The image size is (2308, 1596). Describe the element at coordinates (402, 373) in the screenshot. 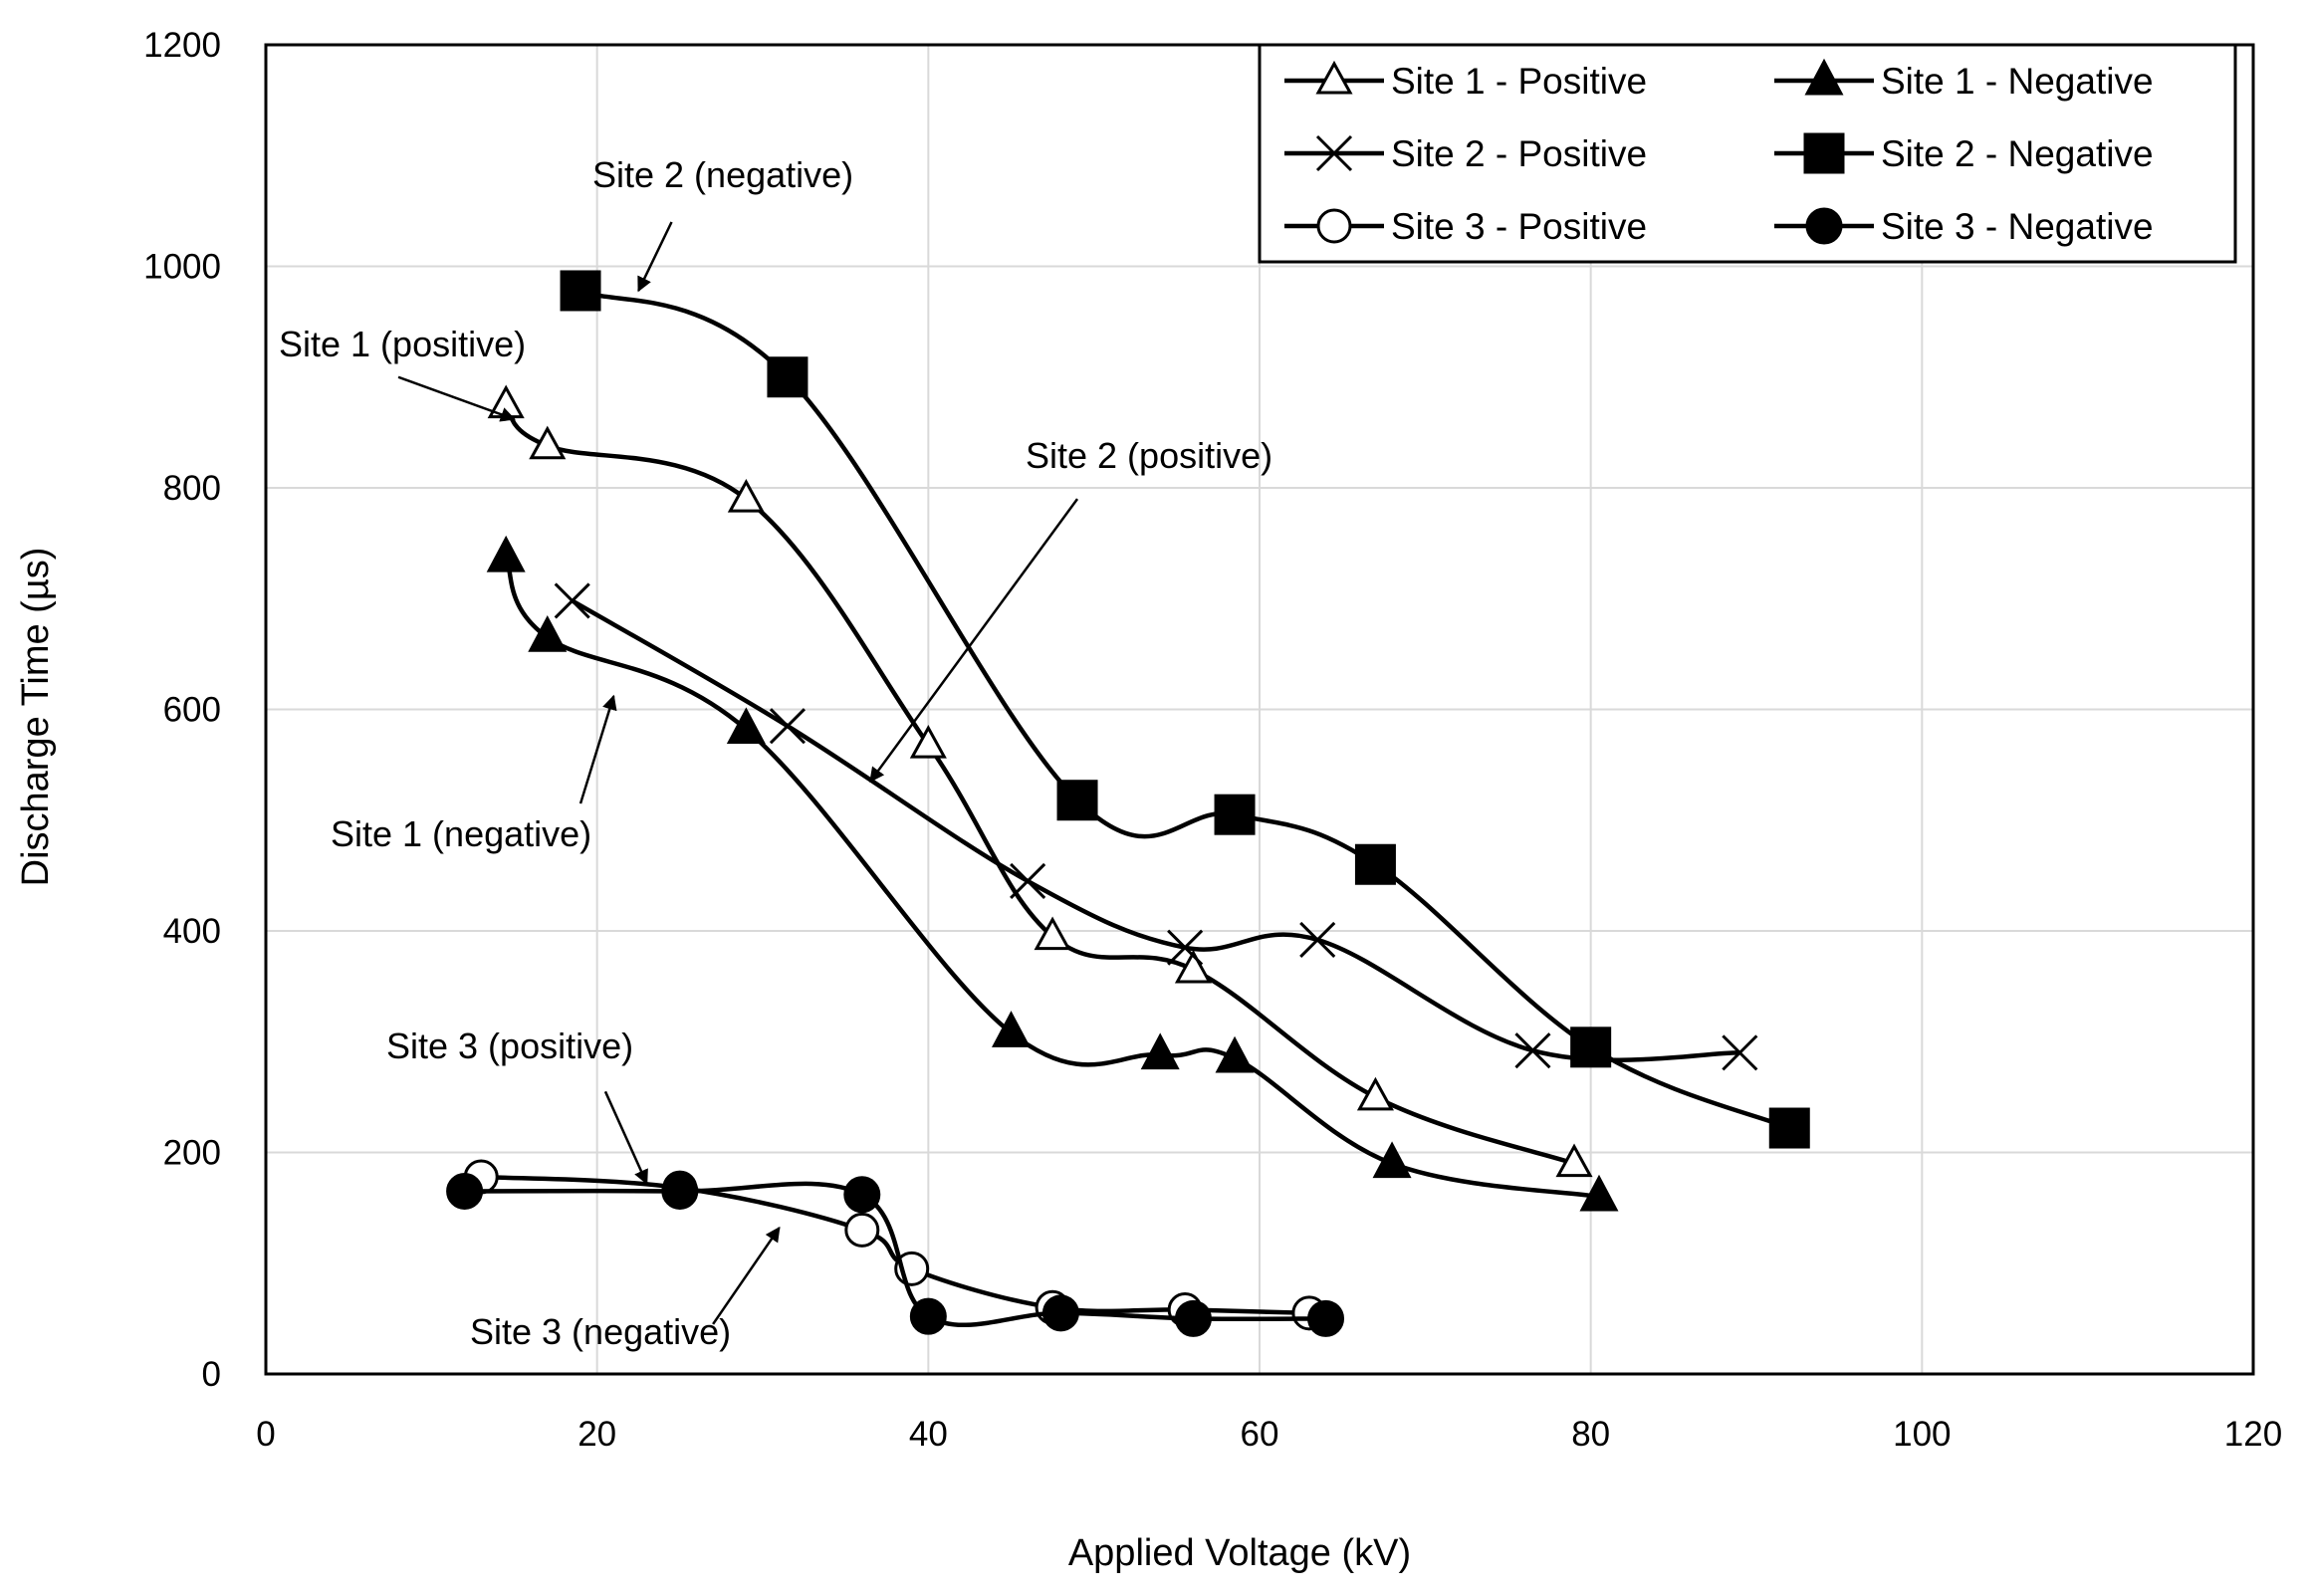

I see `annotation-site-1-positive: Site 1 (positive)` at that location.